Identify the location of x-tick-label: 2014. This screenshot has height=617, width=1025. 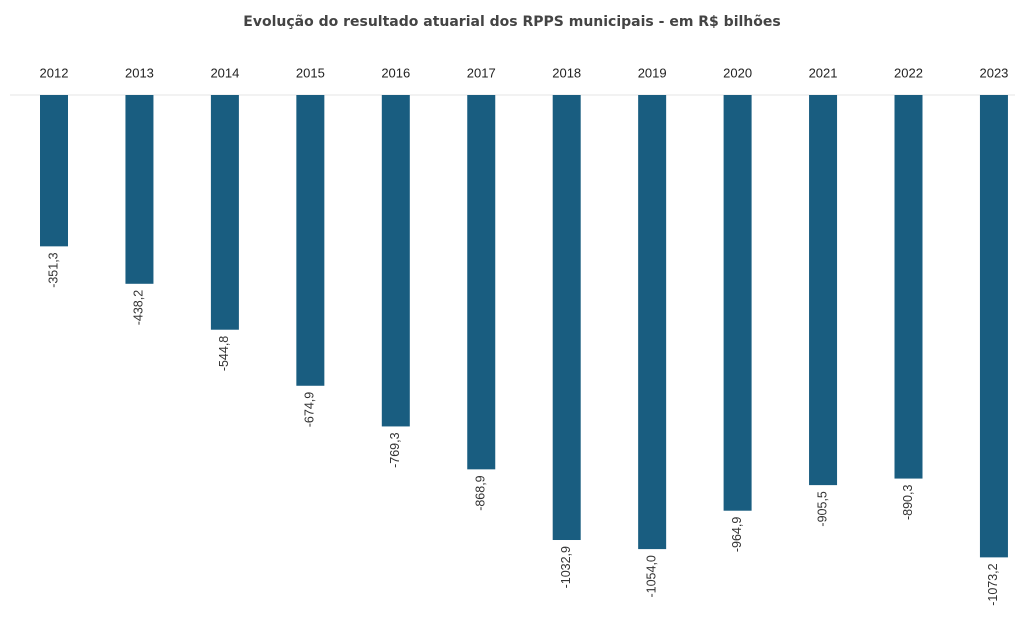
(224, 72).